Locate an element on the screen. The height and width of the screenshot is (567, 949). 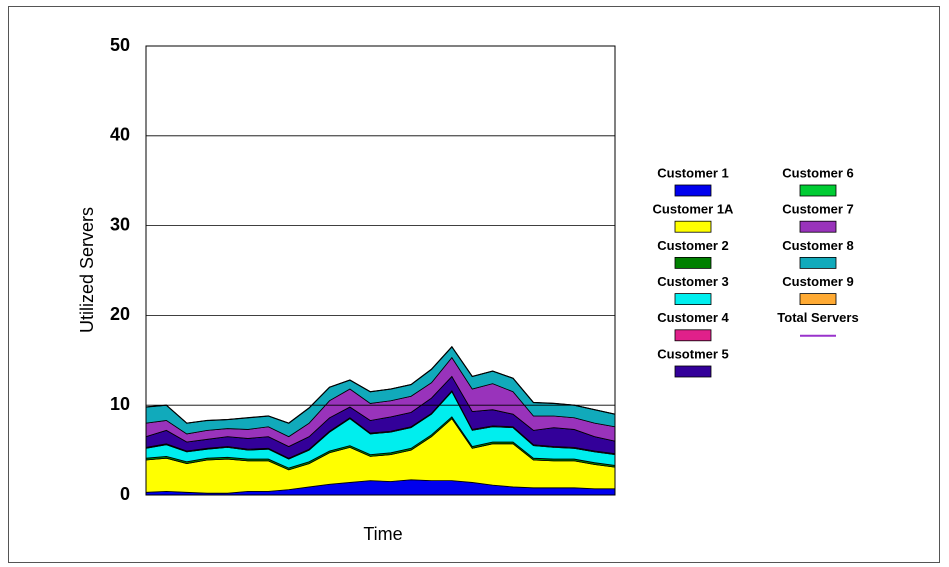
legend-label: Cusotmer 5 is located at coordinates (693, 353).